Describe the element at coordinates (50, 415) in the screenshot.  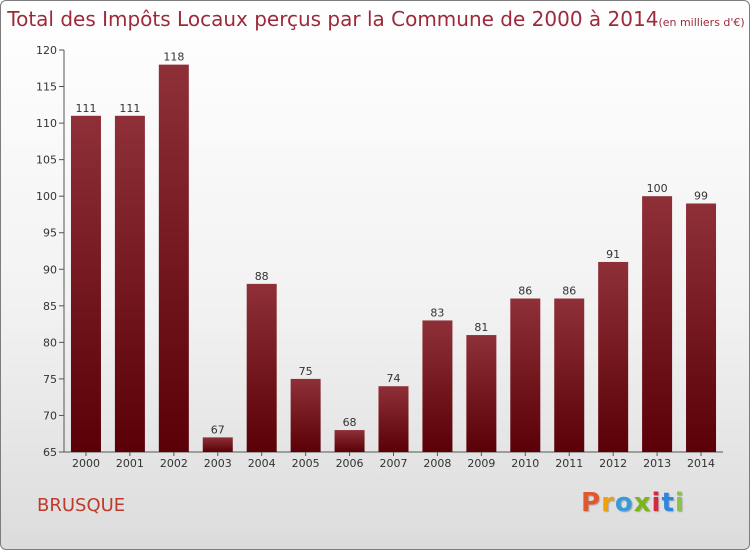
I see `y-tick-label: 70` at that location.